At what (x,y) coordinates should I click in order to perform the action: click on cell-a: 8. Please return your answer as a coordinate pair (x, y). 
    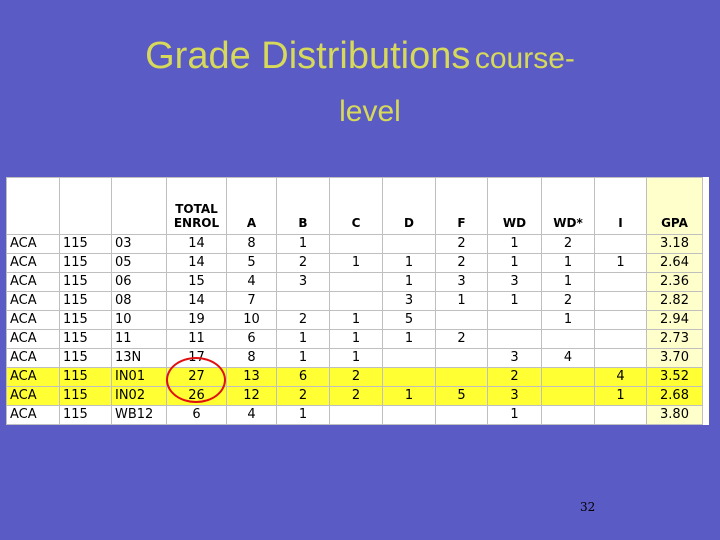
    Looking at the image, I should click on (251, 244).